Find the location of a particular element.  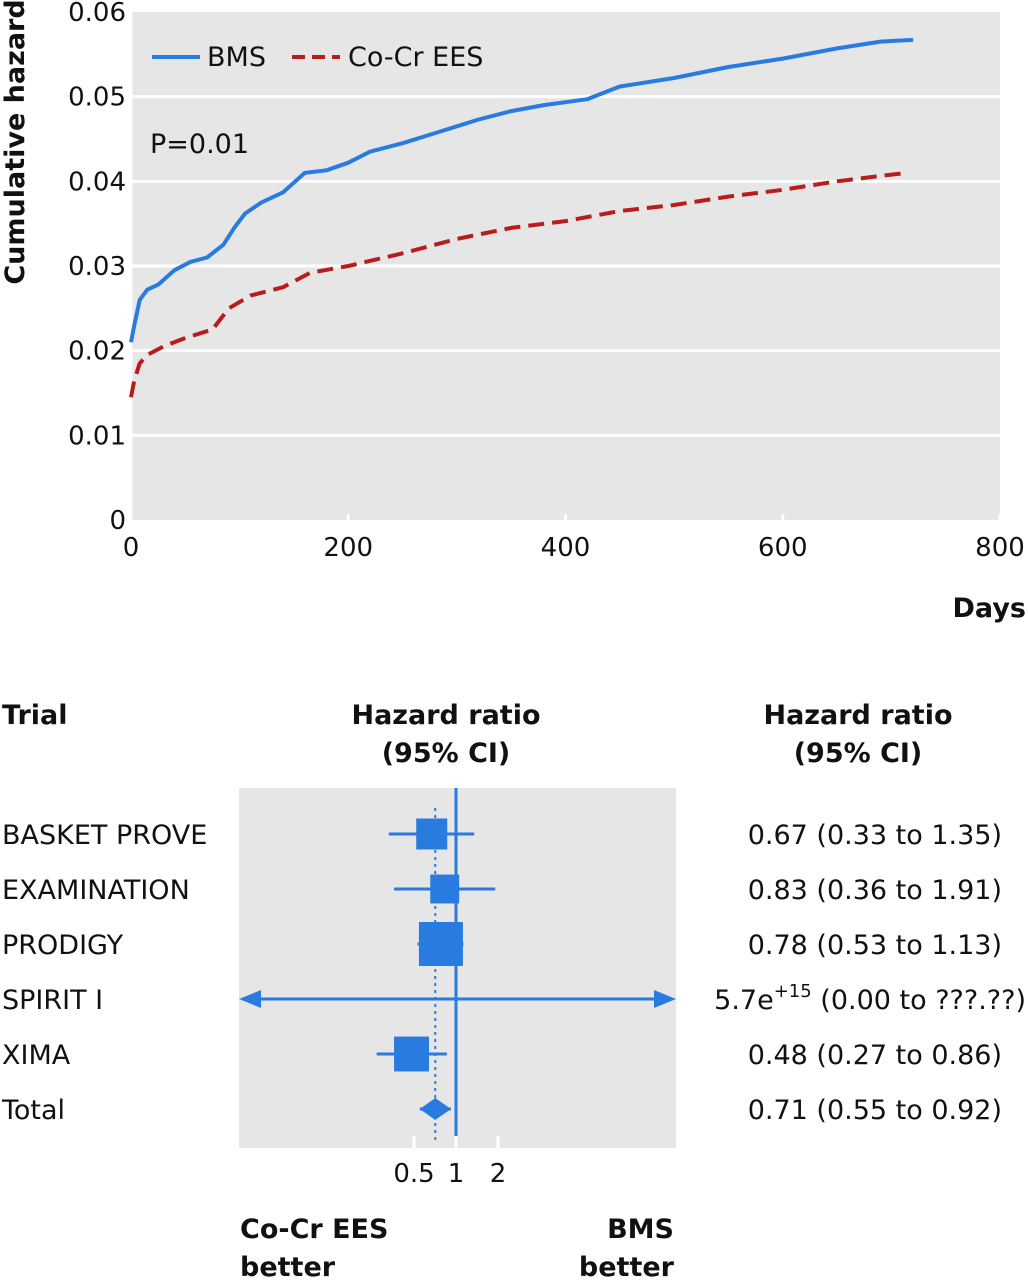

trial-label: XIMA is located at coordinates (36, 1055).